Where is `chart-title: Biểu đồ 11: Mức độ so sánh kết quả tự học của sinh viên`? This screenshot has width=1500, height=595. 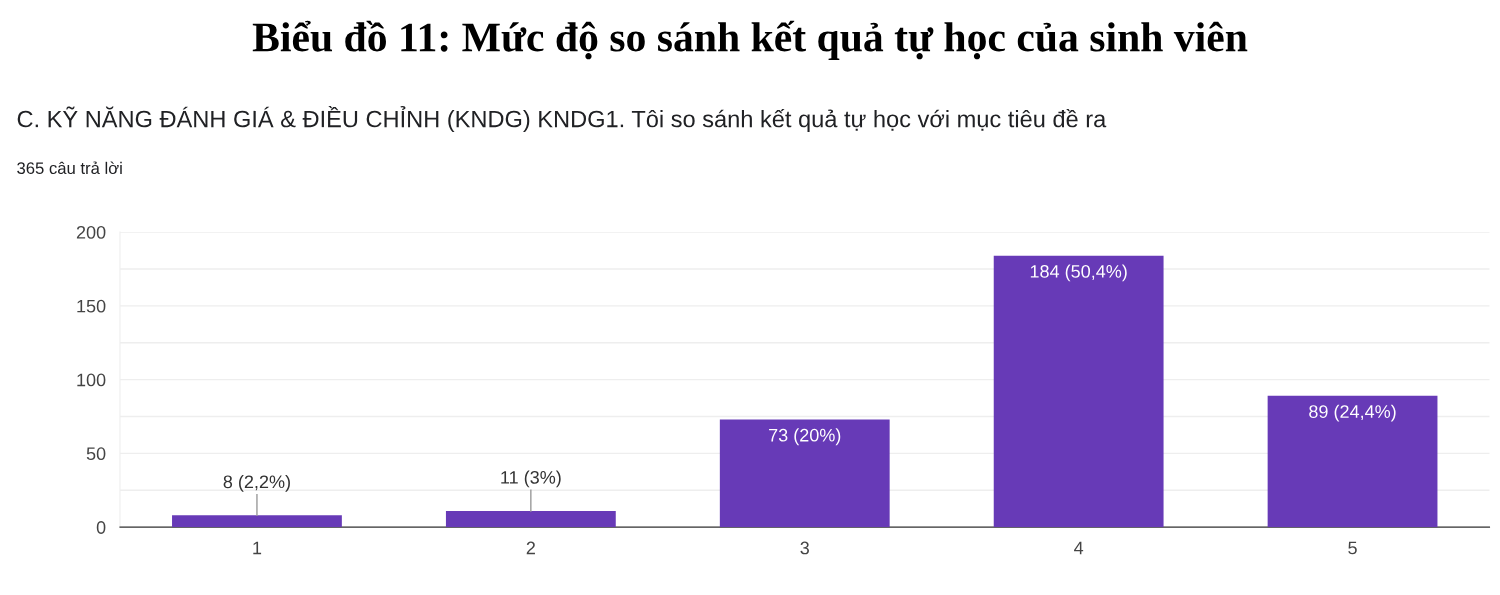 chart-title: Biểu đồ 11: Mức độ so sánh kết quả tự học của sinh viên is located at coordinates (750, 40).